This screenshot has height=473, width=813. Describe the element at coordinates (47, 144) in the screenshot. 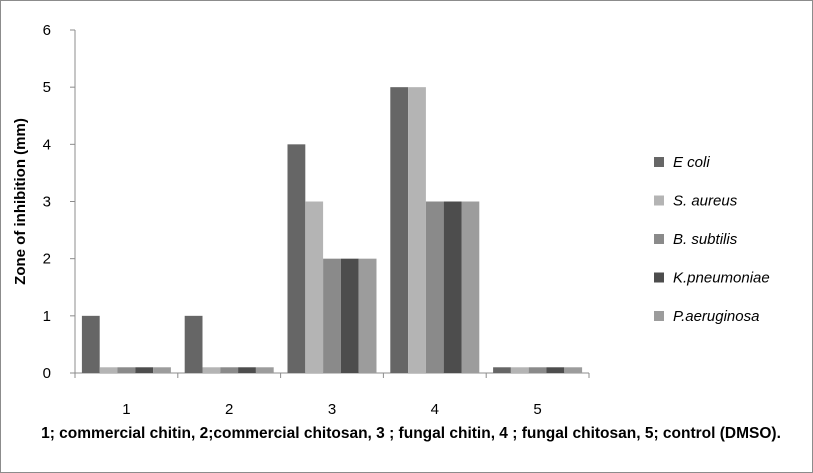

I see `y-tick-label: 4` at that location.